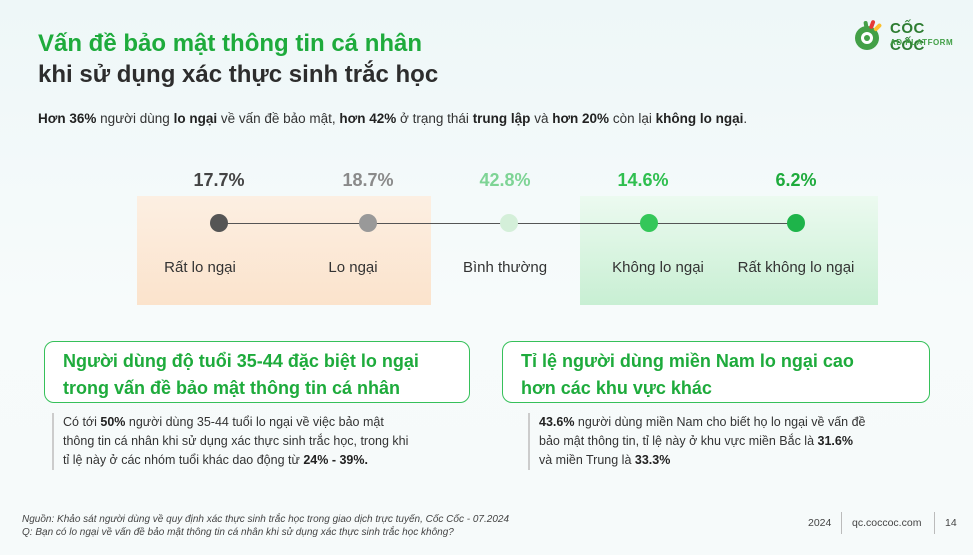 The height and width of the screenshot is (555, 973). What do you see at coordinates (652, 460) in the screenshot?
I see `note-highlight: 33.3%` at bounding box center [652, 460].